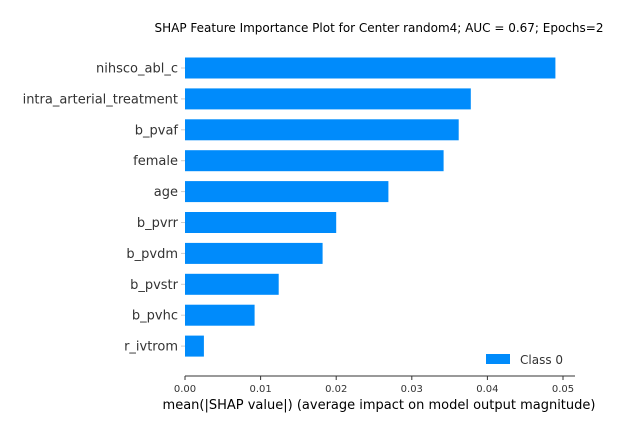  I want to click on x-tick-label-0.02: 0.02, so click(336, 389).